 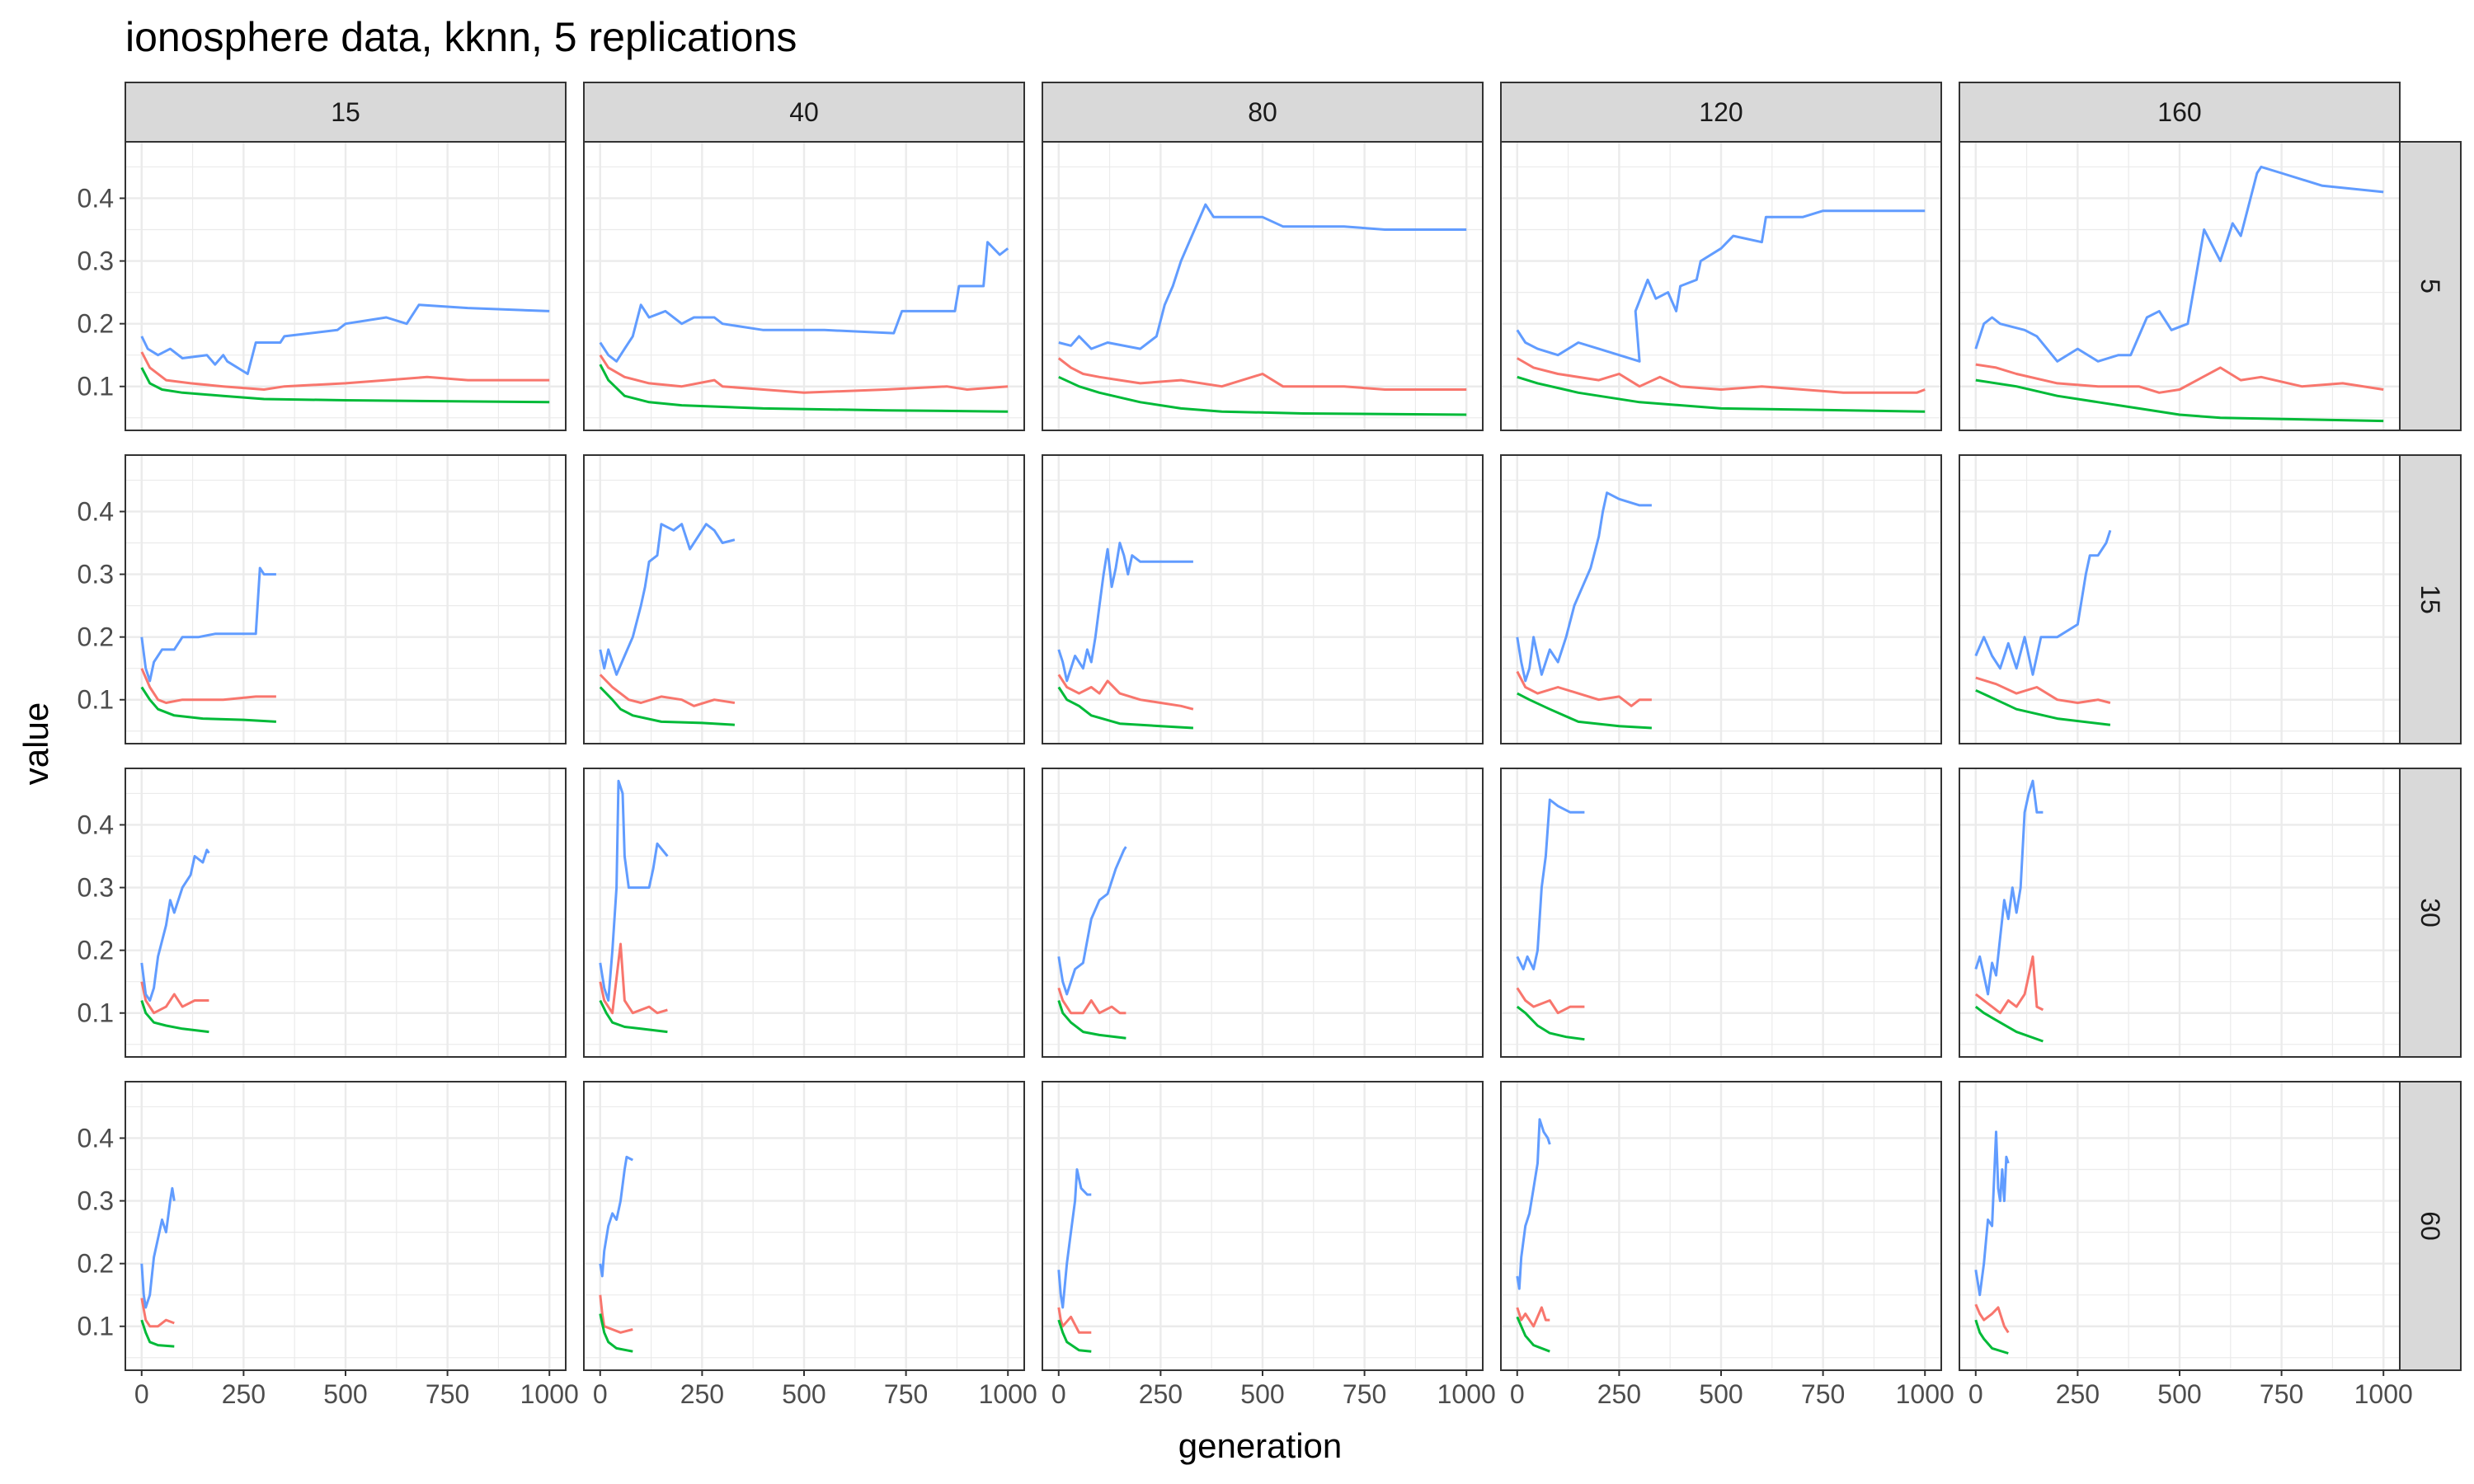 I want to click on column-strip-label: 160, so click(x=2179, y=112).